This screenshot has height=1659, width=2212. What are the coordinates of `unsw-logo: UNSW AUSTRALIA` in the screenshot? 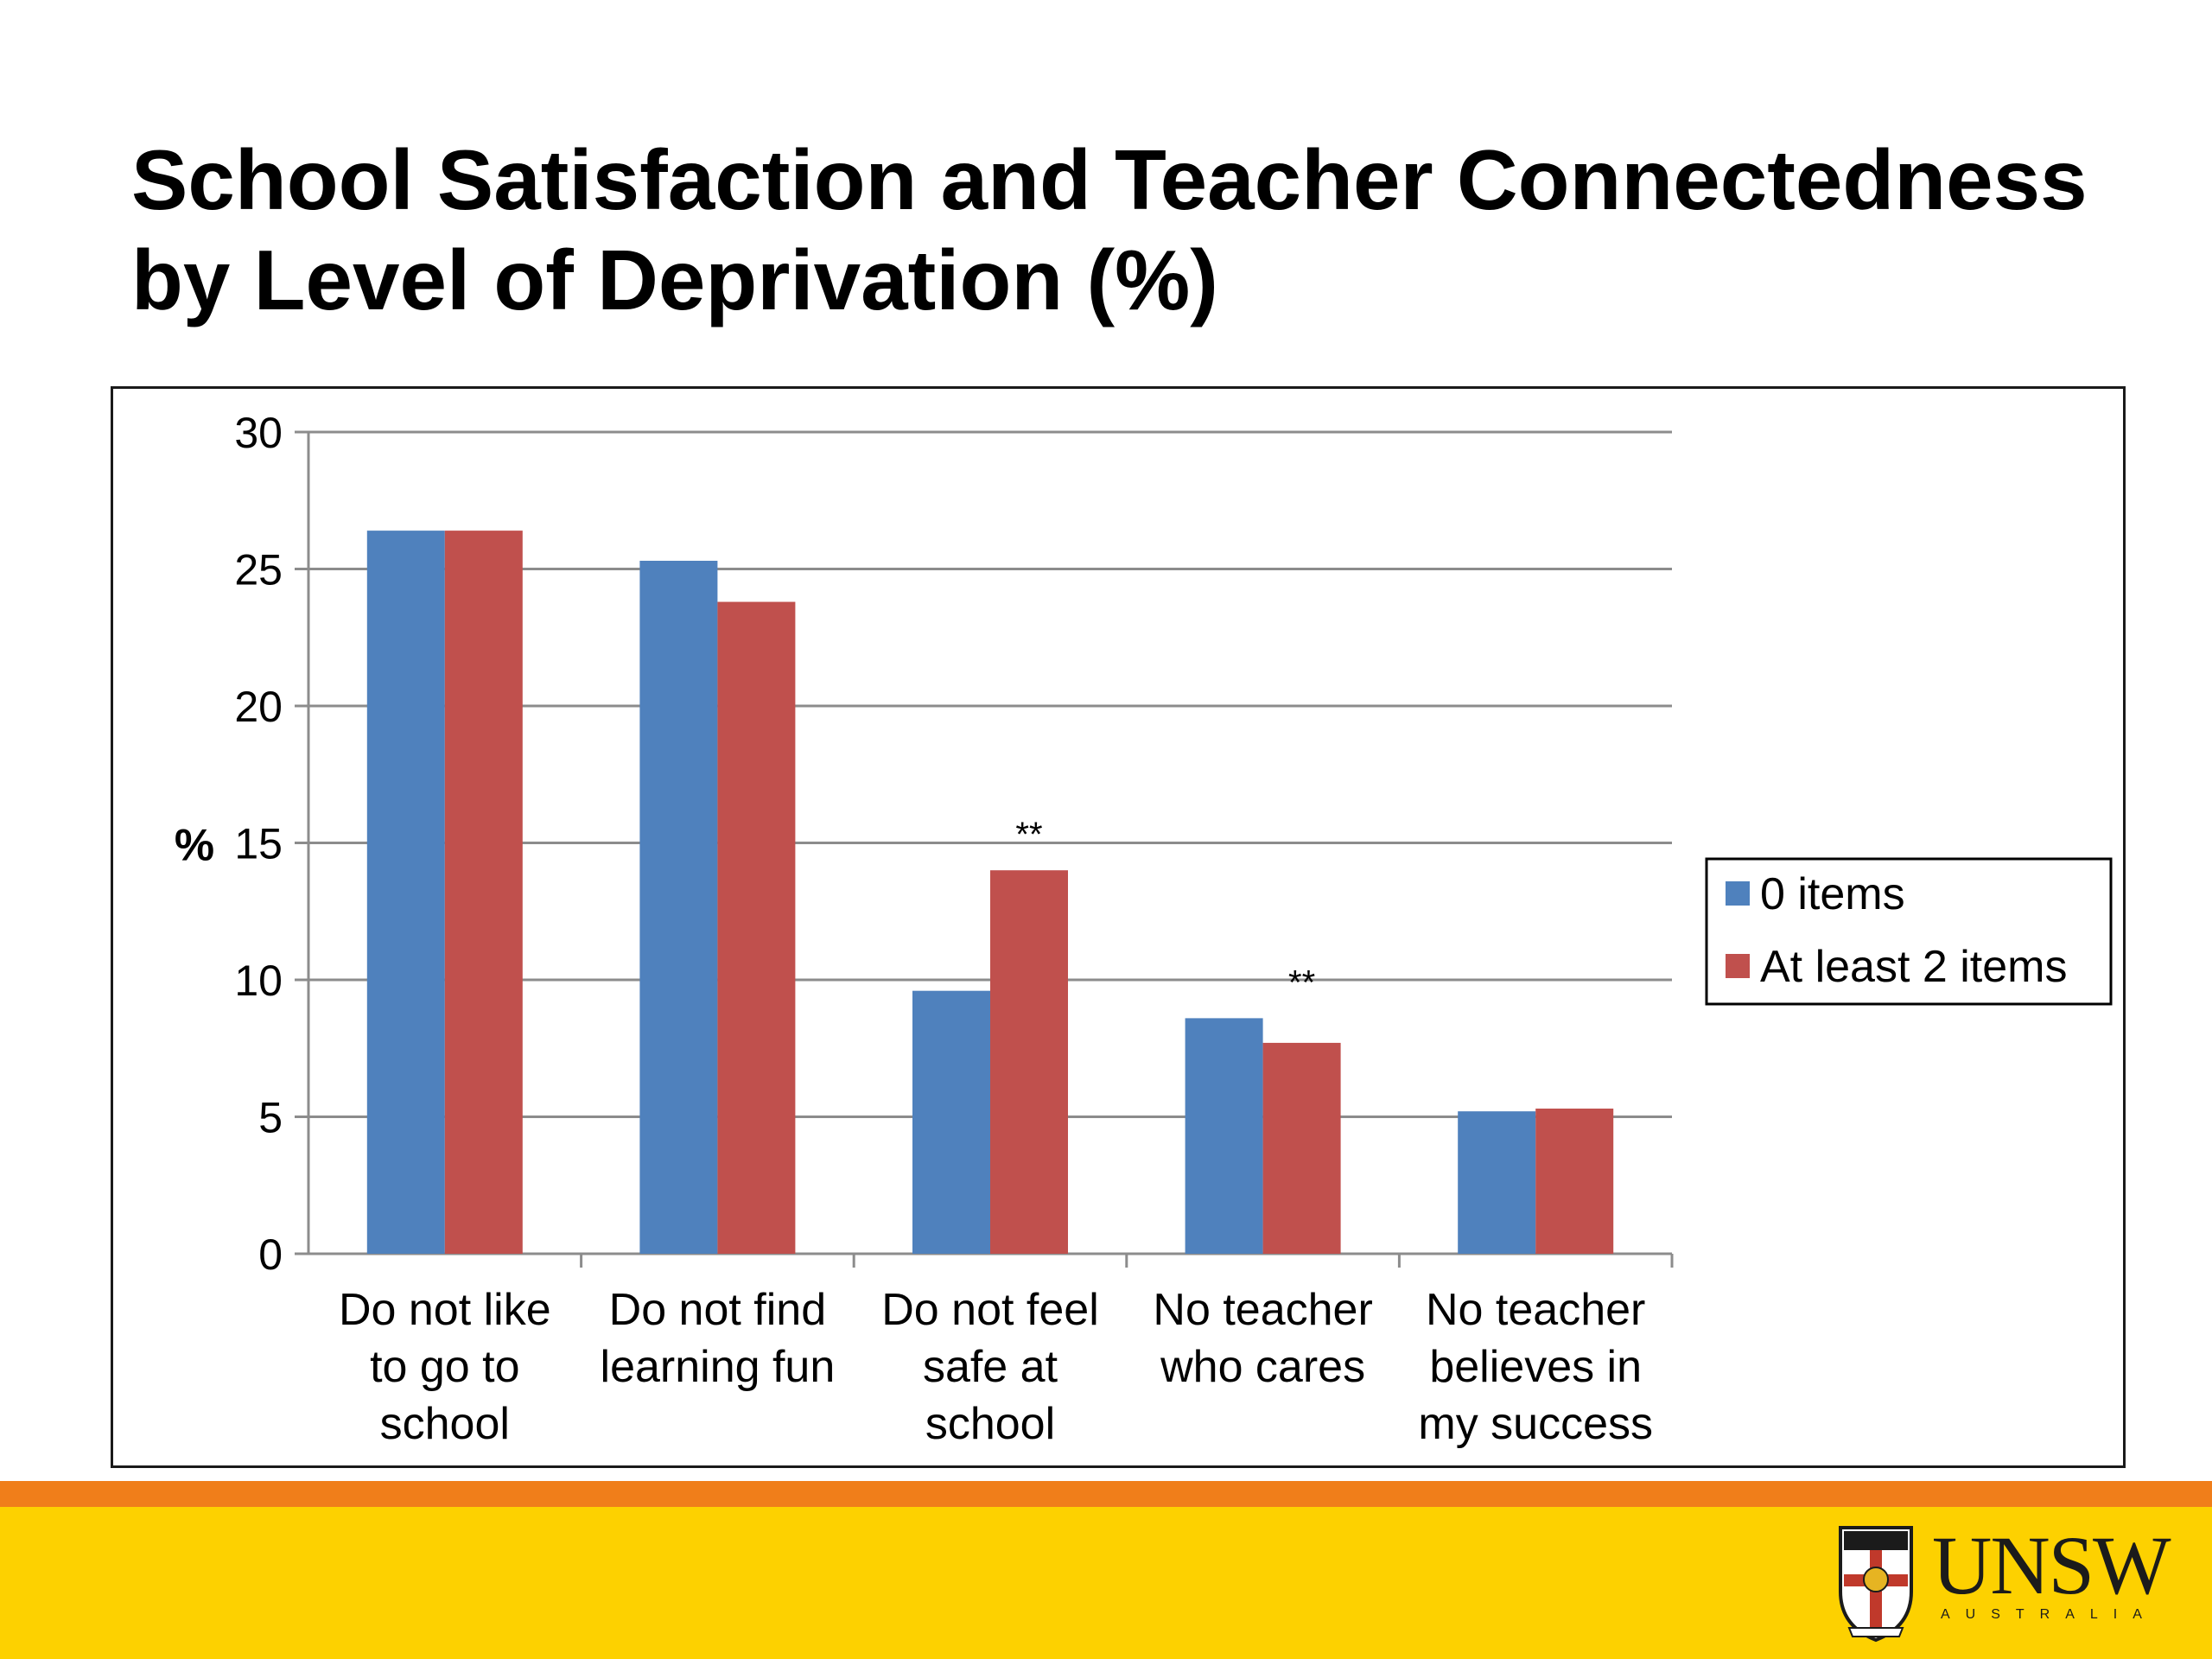 It's located at (2004, 1582).